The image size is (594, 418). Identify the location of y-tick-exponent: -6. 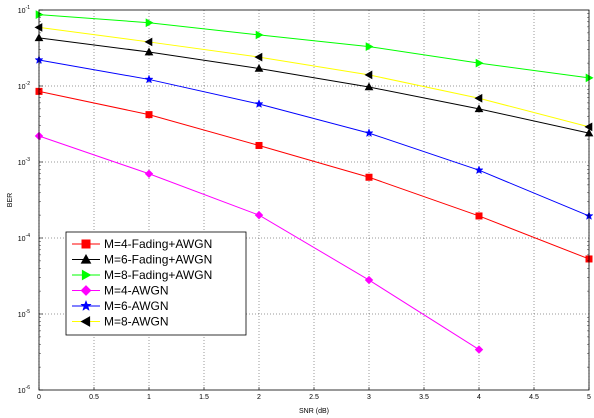
(28, 388).